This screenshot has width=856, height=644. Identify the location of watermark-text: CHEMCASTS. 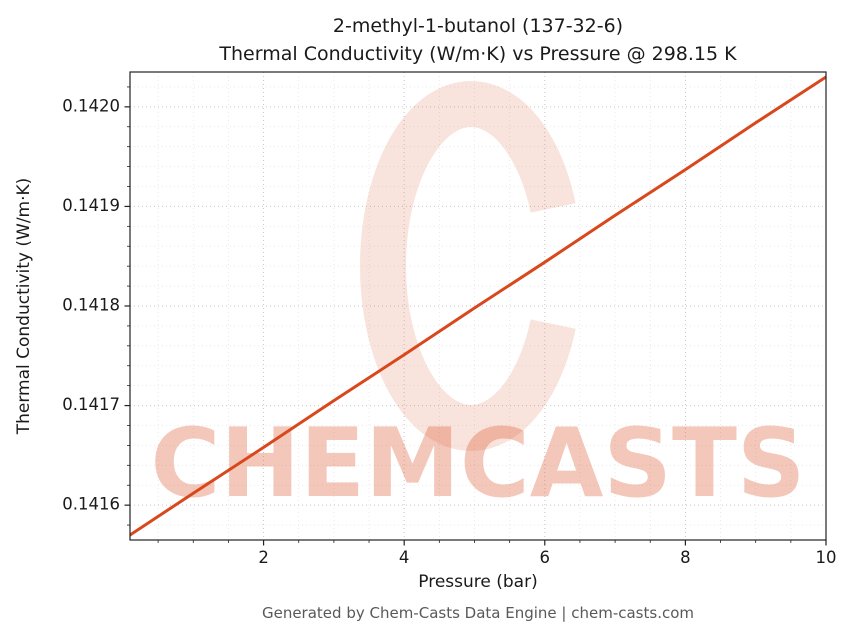
(478, 464).